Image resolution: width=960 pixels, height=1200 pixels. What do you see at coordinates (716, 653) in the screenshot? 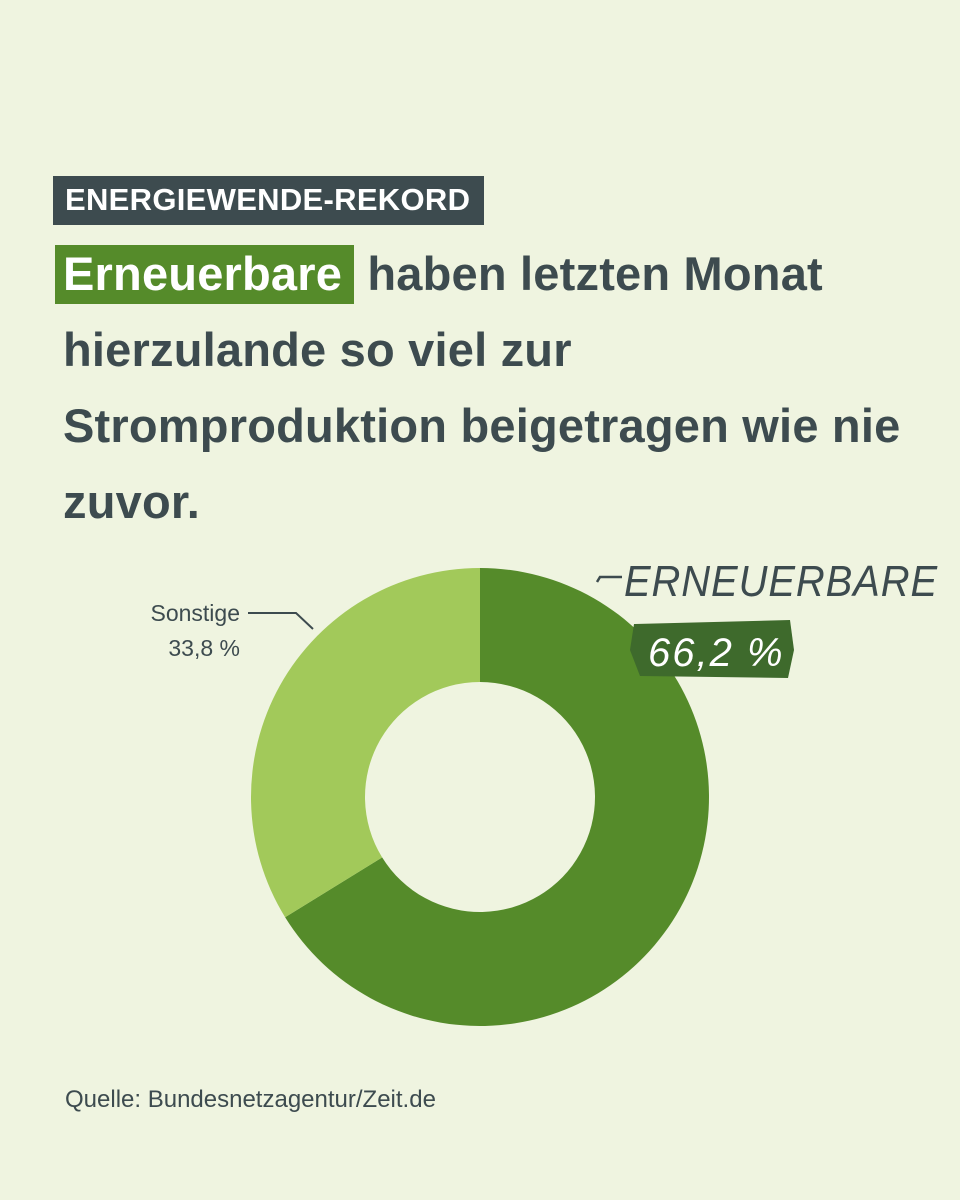
I see `value-label: 66,2 %` at bounding box center [716, 653].